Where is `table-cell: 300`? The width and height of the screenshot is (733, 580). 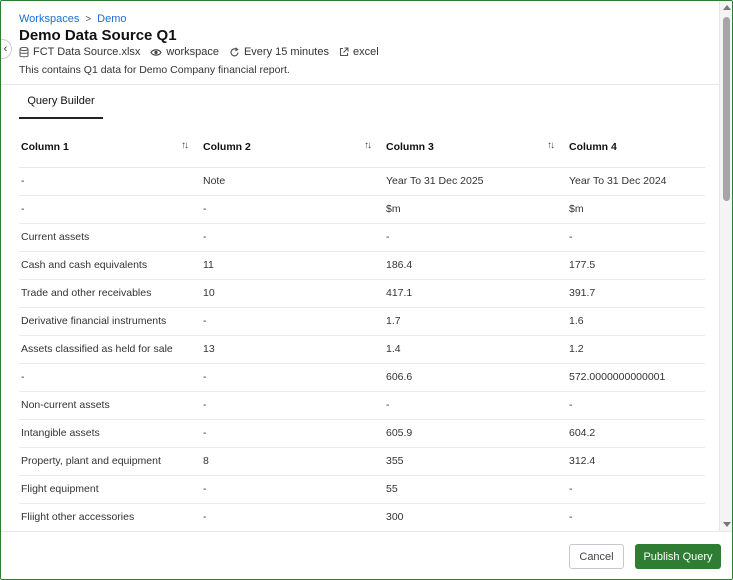
table-cell: 300 is located at coordinates (475, 517).